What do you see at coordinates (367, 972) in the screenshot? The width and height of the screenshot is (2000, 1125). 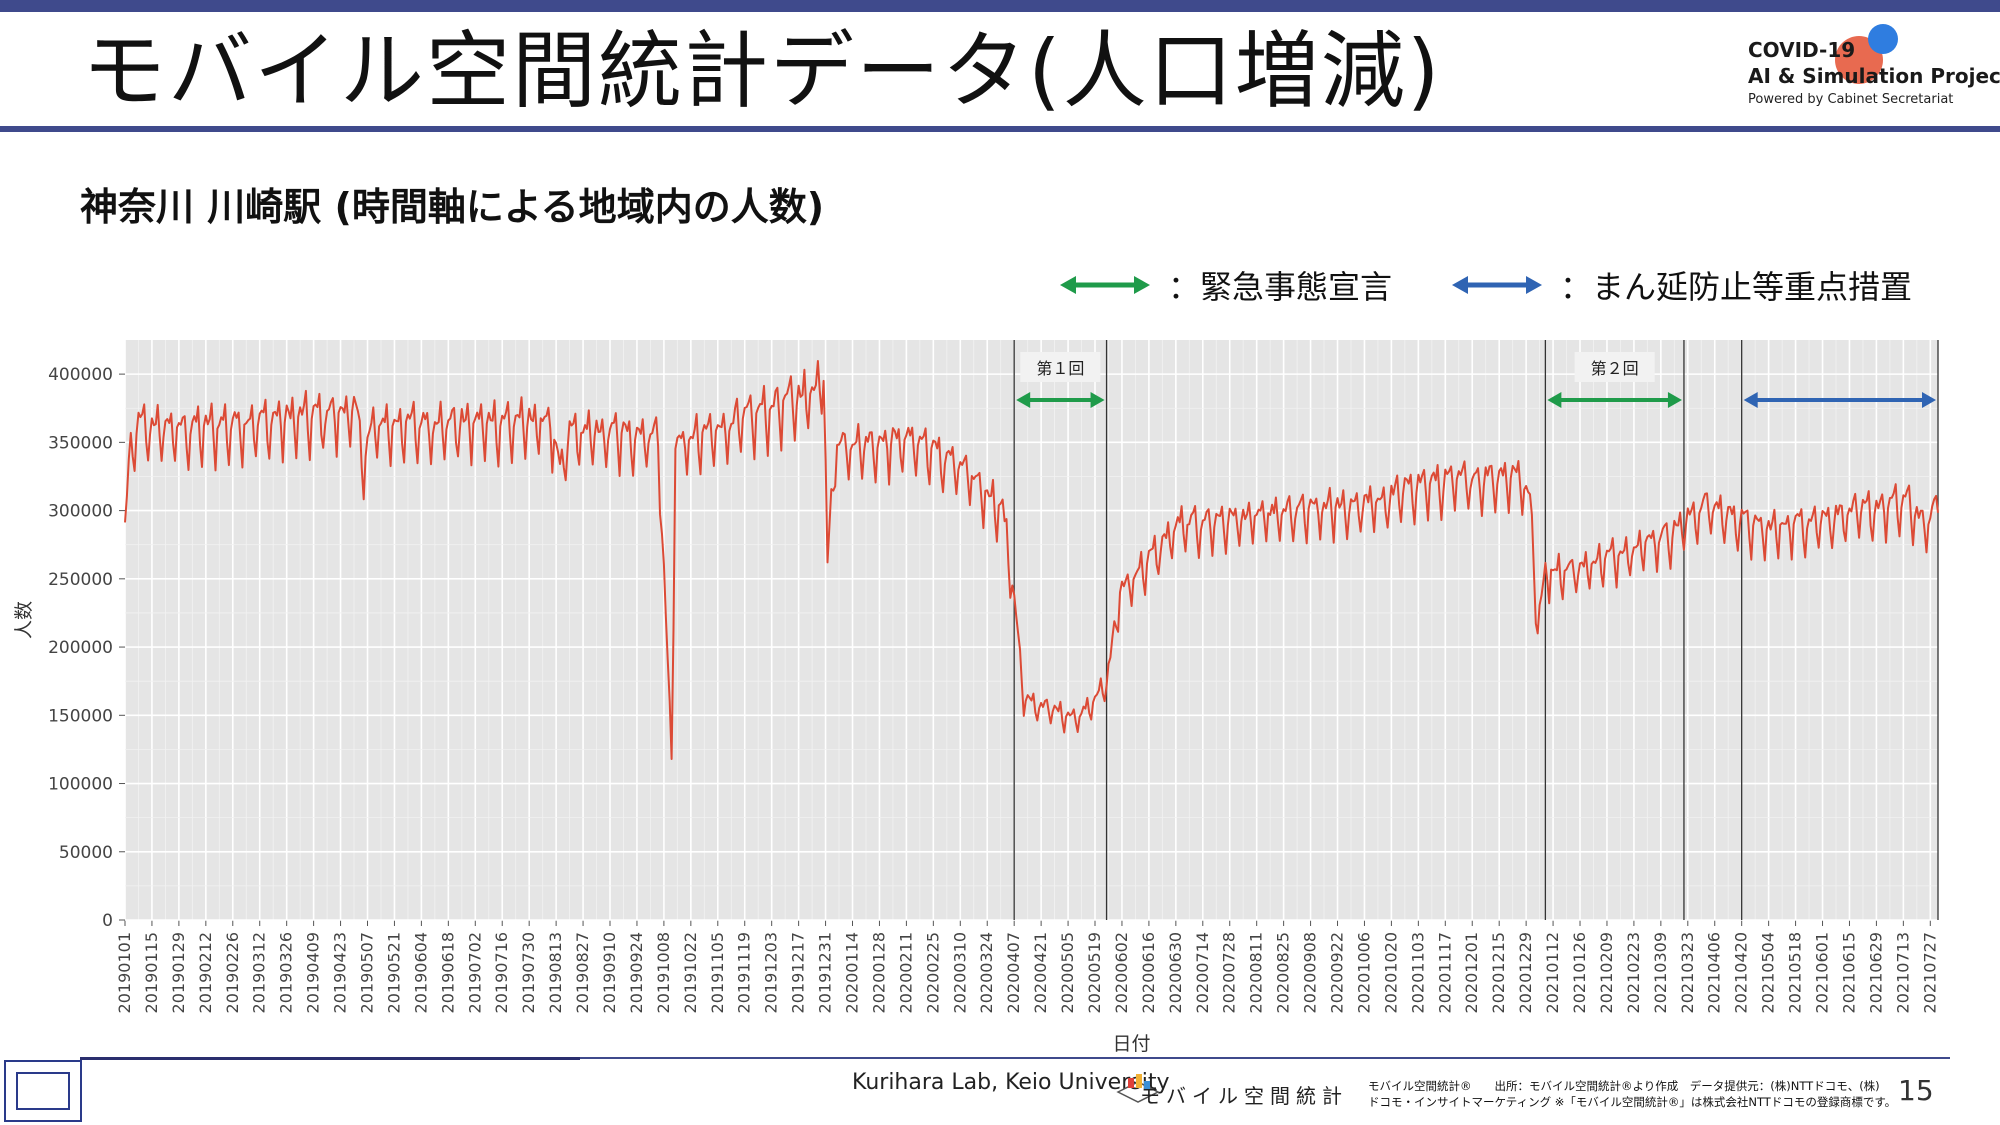 I see `x-tick-label: 20190507` at bounding box center [367, 972].